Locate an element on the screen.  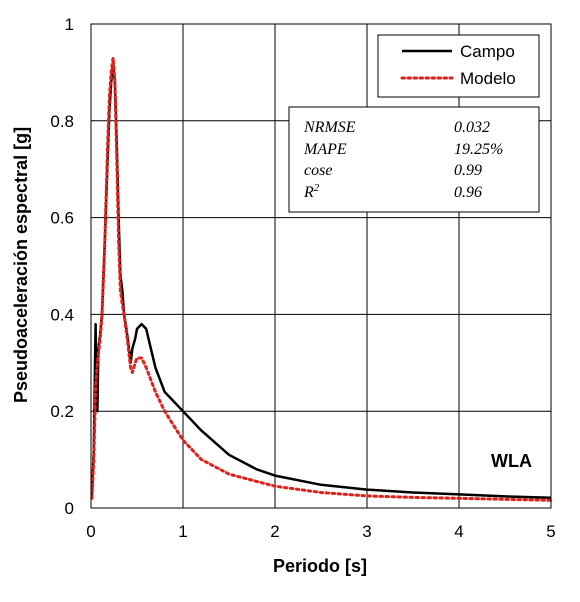
stats-box-frame is located at coordinates (414, 159).